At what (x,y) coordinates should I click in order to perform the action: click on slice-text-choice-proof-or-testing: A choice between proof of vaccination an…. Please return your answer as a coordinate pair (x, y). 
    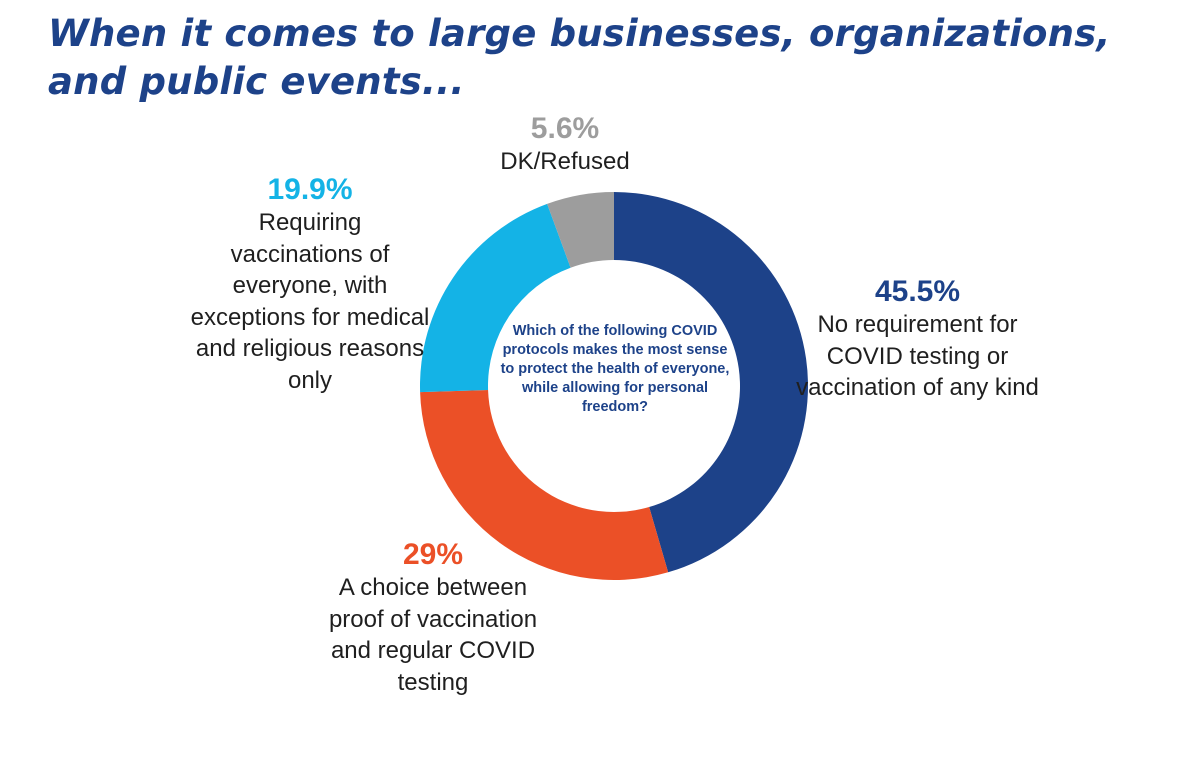
    Looking at the image, I should click on (433, 635).